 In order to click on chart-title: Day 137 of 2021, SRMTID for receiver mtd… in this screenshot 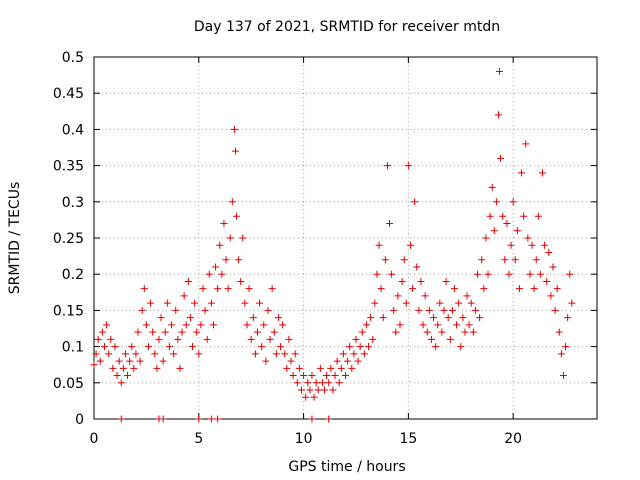, I will do `click(347, 27)`.